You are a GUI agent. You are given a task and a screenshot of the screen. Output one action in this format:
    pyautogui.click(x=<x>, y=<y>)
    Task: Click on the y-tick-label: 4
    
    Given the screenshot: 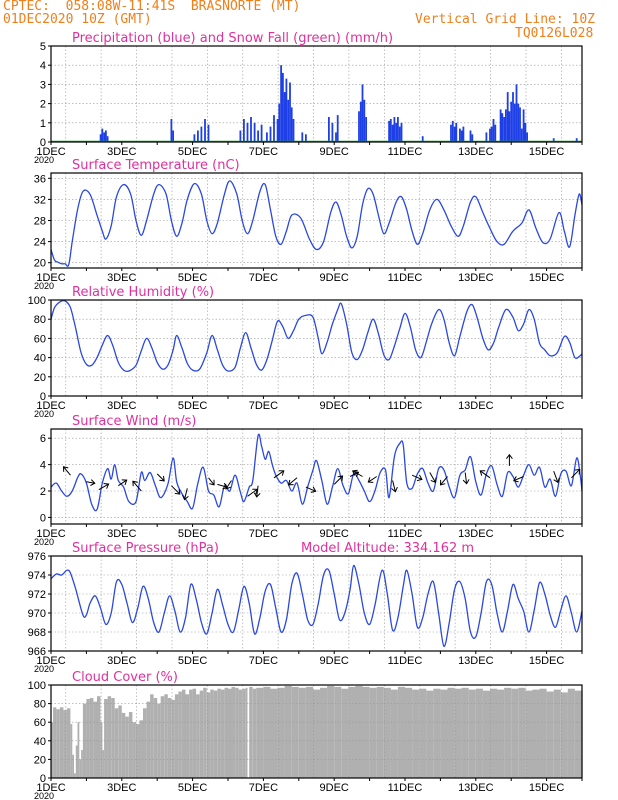 What is the action you would take?
    pyautogui.click(x=43, y=66)
    